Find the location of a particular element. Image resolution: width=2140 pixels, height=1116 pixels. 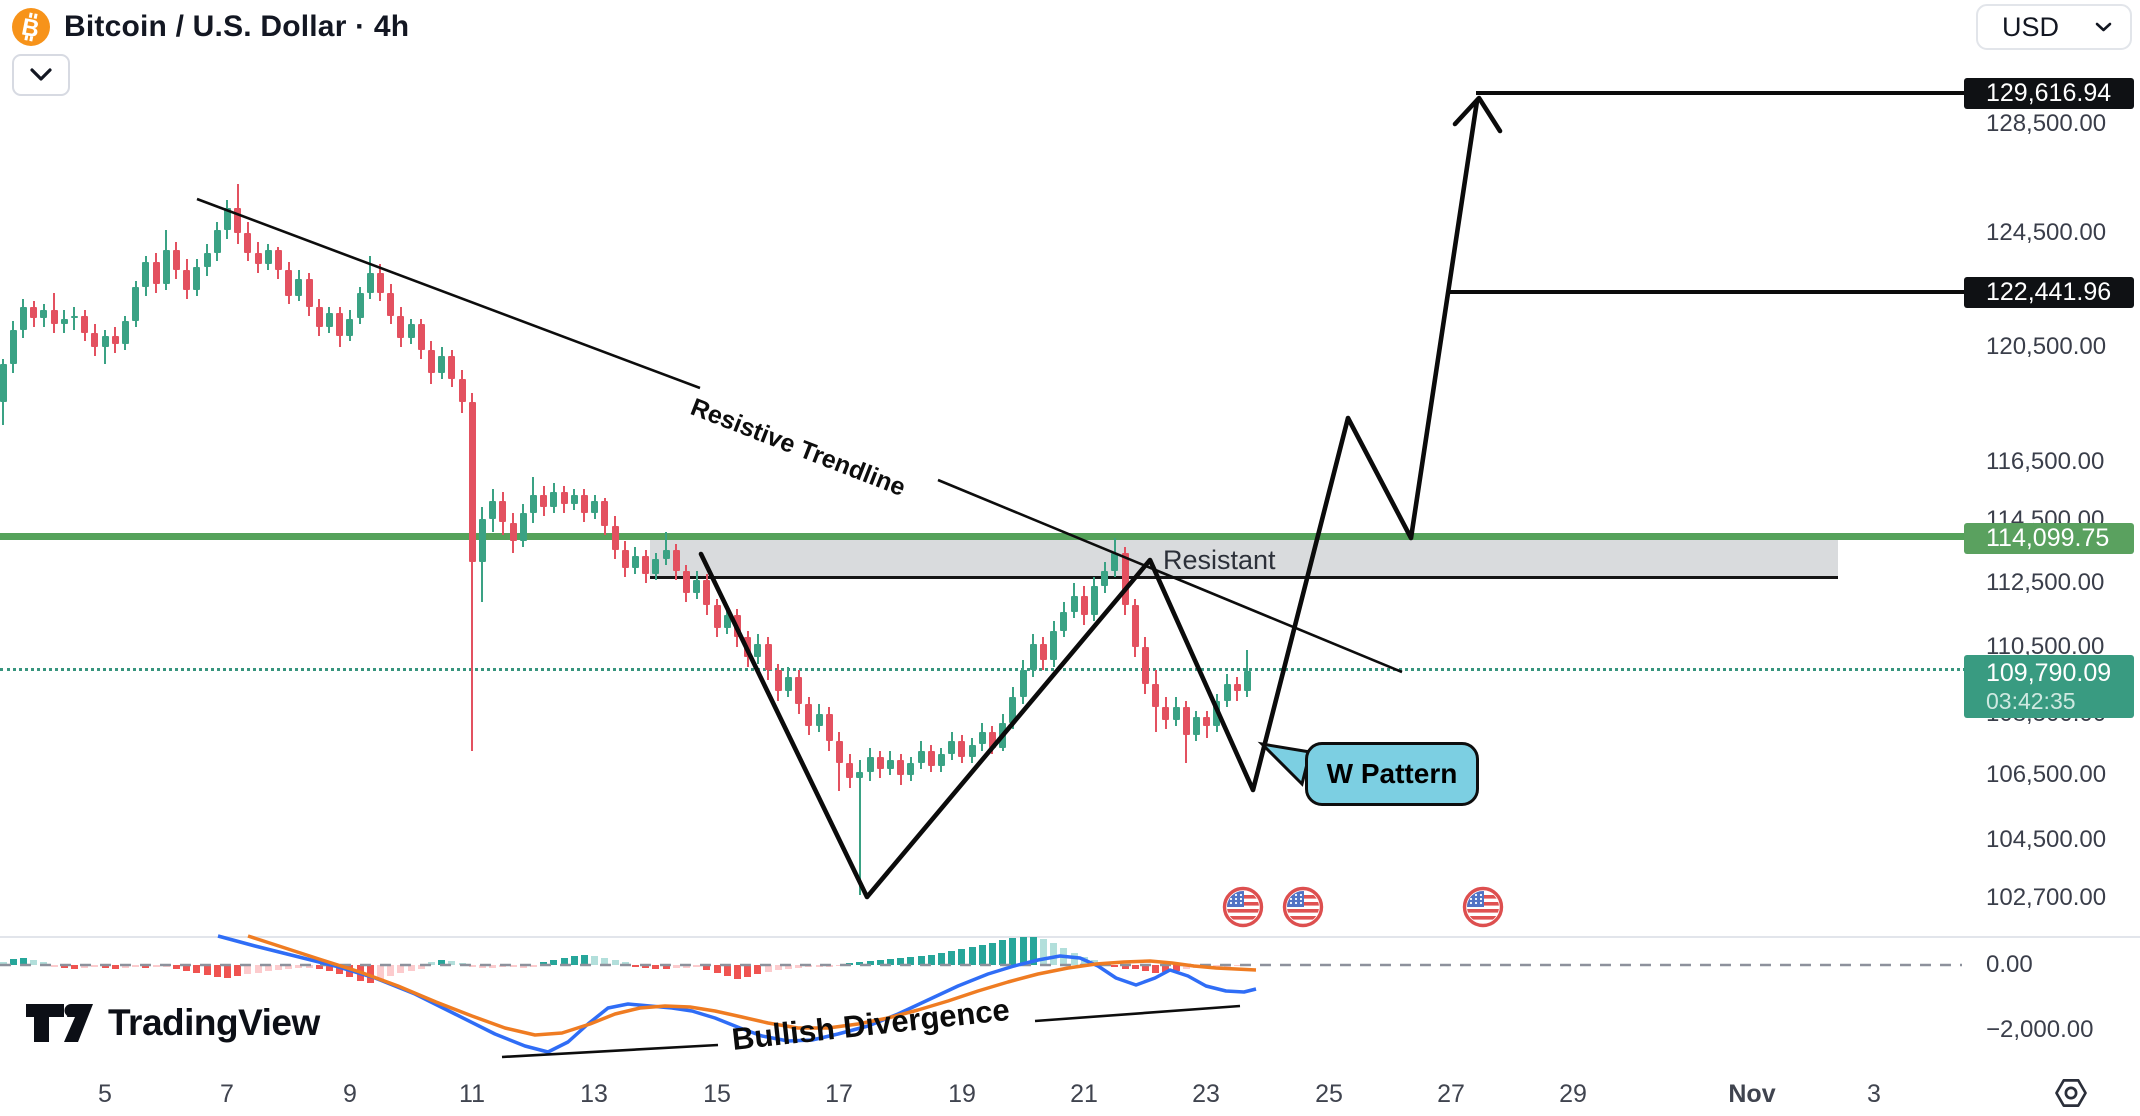

price-axis-label: 102,700.00 is located at coordinates (2046, 897).